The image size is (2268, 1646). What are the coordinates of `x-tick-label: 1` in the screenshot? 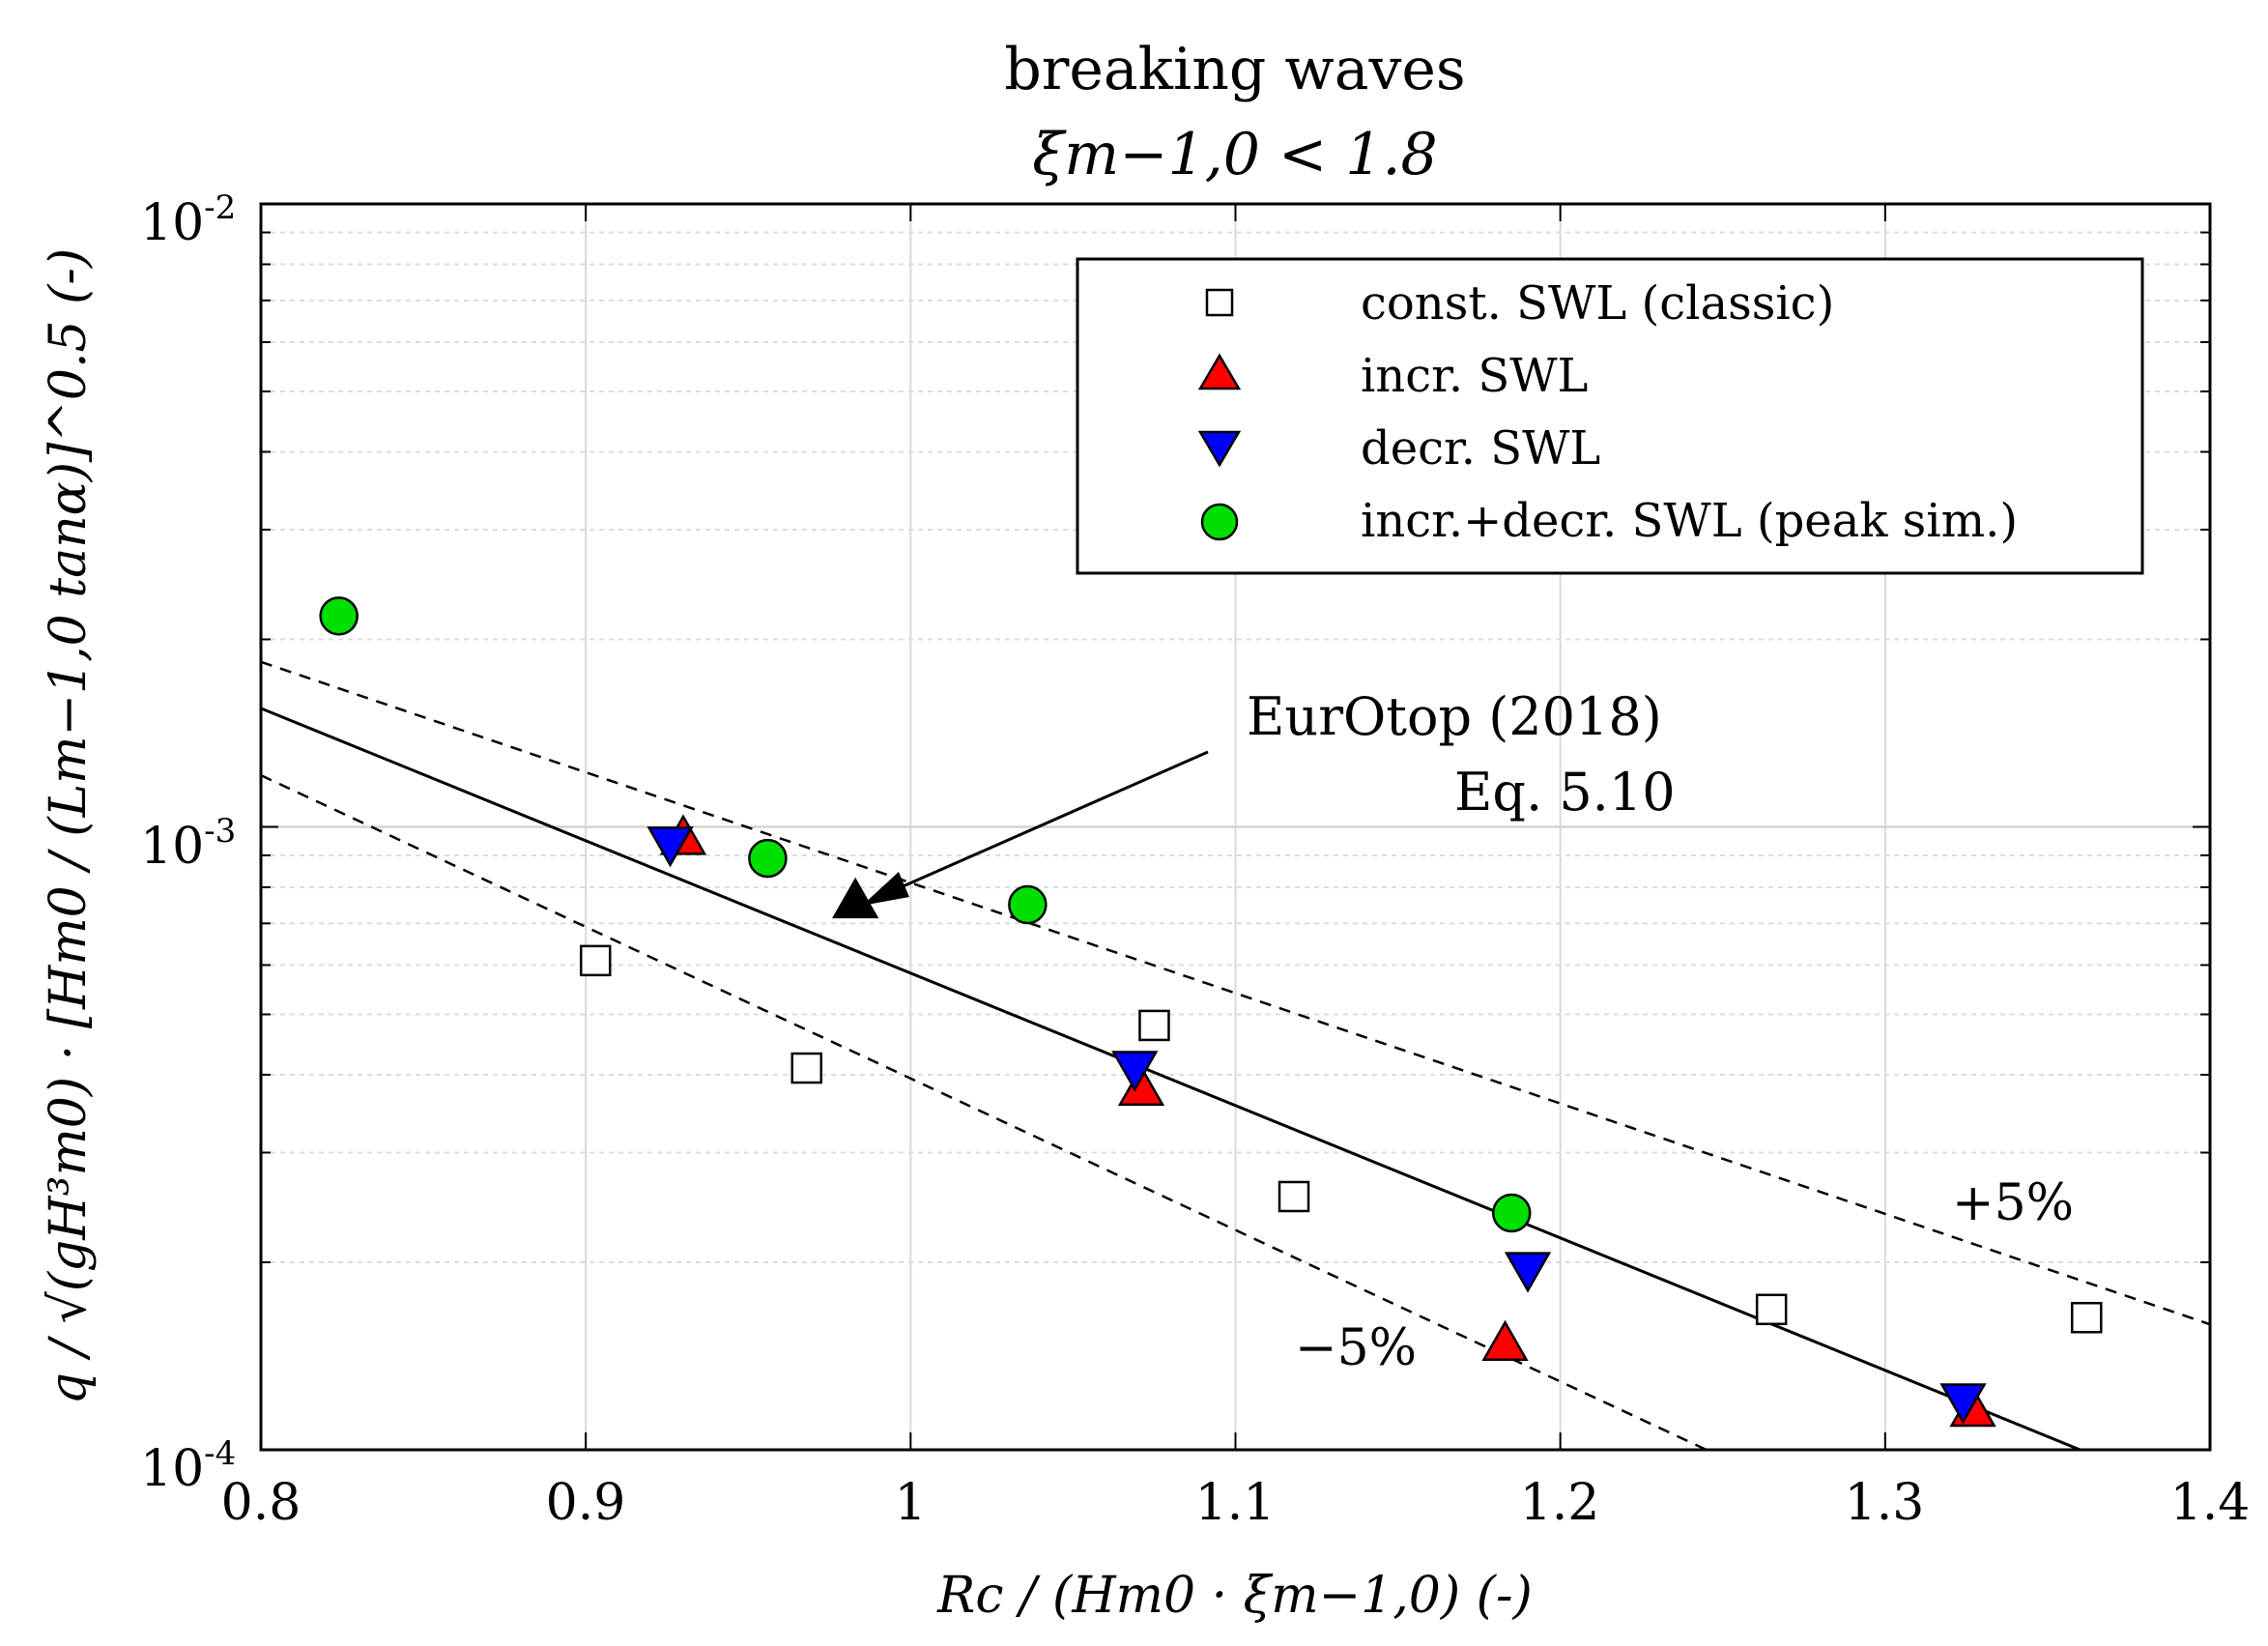 It's located at (910, 1503).